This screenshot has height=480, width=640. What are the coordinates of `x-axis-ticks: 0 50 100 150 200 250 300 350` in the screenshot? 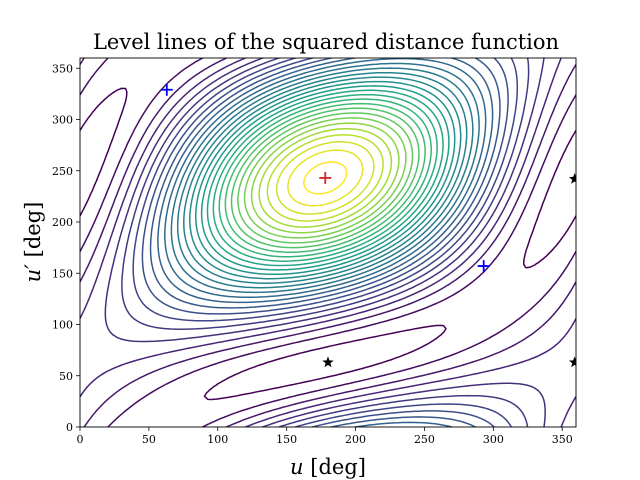 It's located at (325, 436).